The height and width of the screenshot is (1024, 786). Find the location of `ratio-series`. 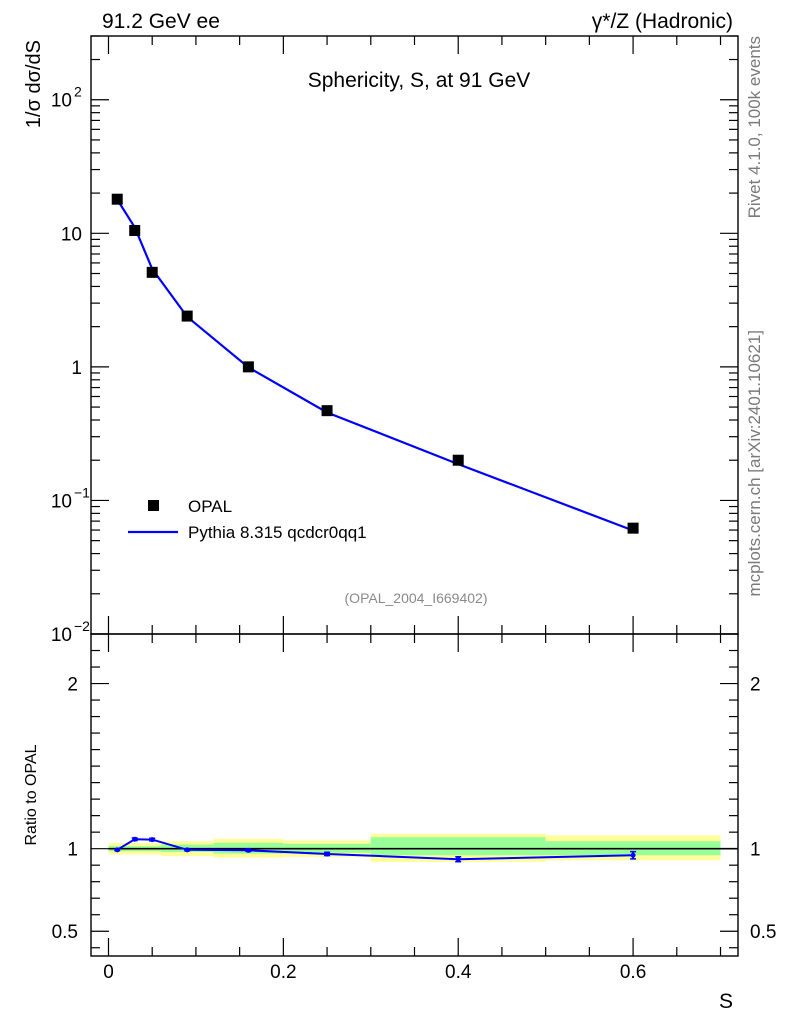

ratio-series is located at coordinates (375, 849).